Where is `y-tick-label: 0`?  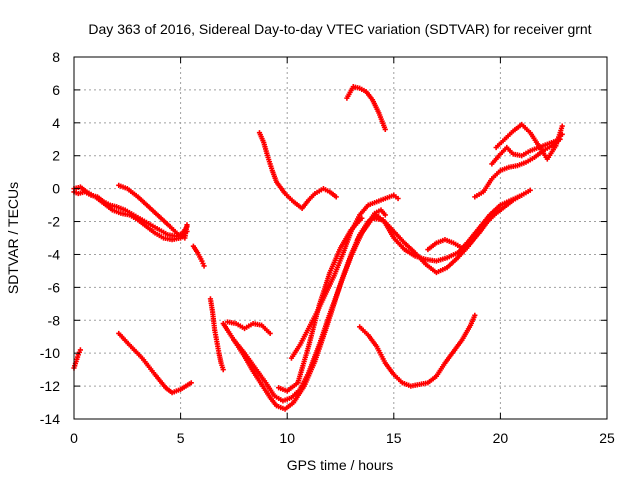 y-tick-label: 0 is located at coordinates (56, 189).